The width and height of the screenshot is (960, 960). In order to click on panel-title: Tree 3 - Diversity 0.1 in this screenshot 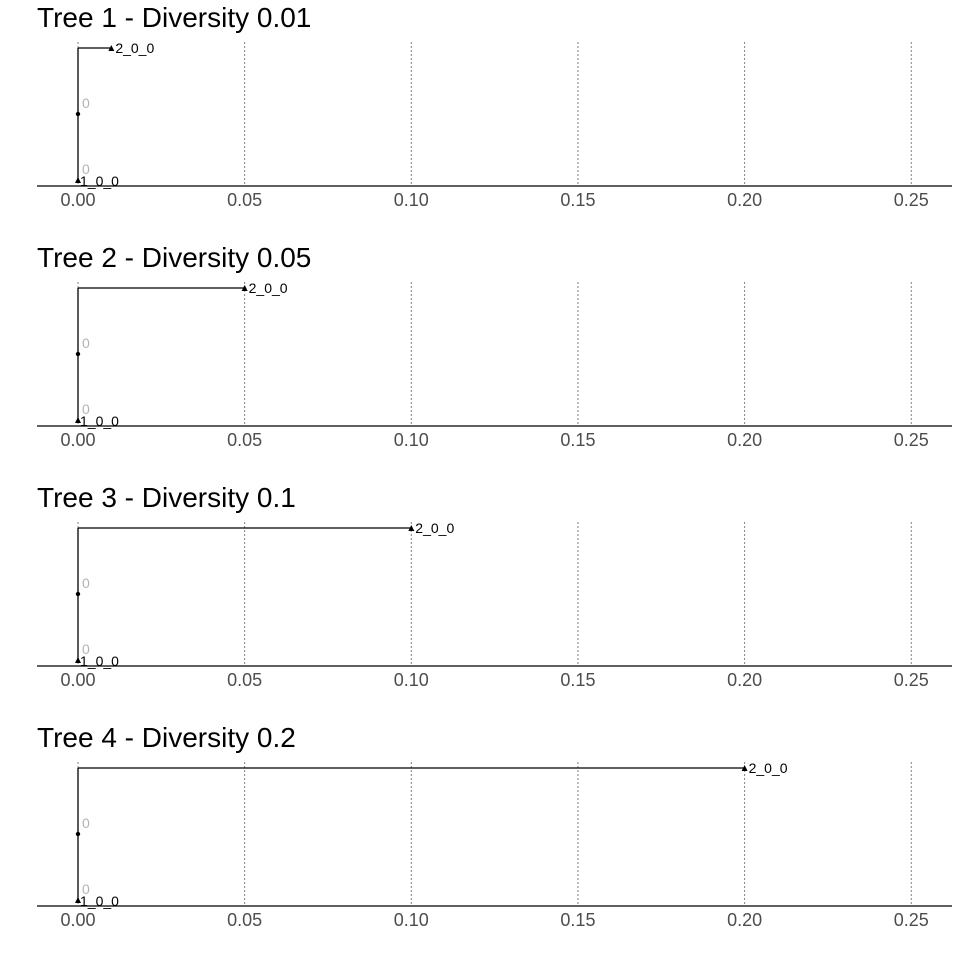, I will do `click(166, 497)`.